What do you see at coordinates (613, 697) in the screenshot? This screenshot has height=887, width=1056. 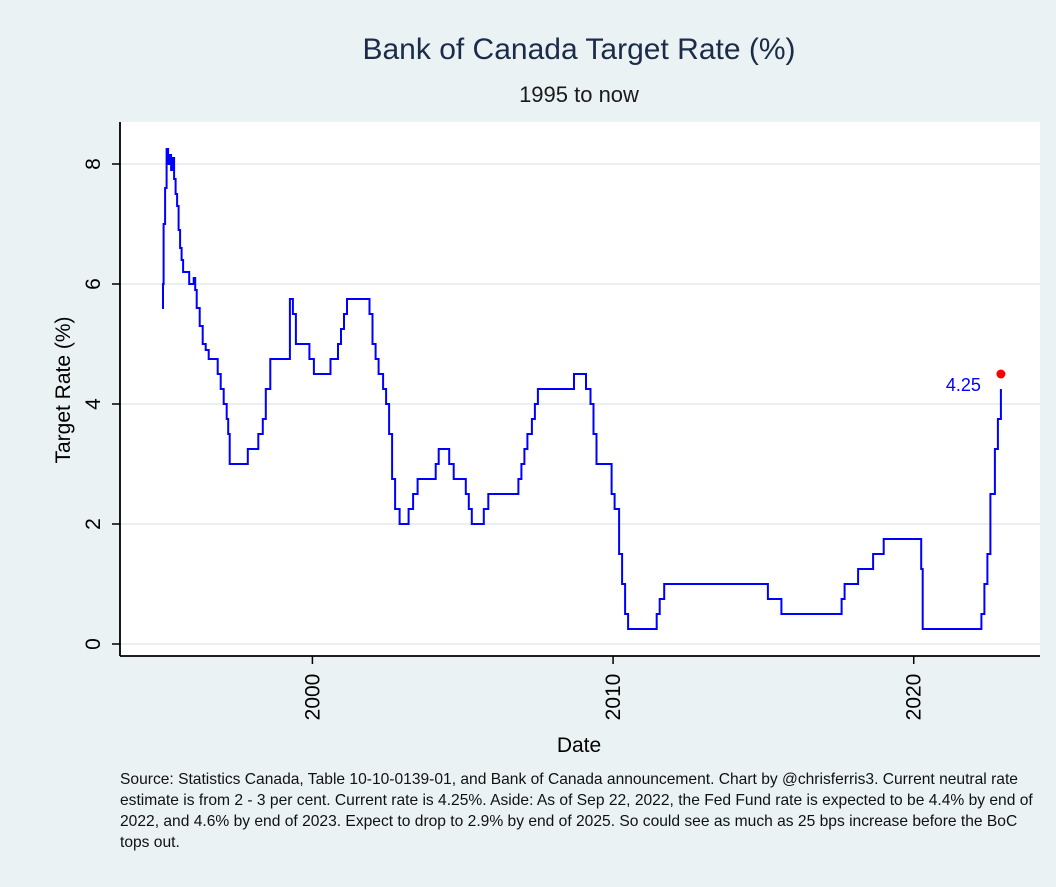 I see `x-tick-label: 2010` at bounding box center [613, 697].